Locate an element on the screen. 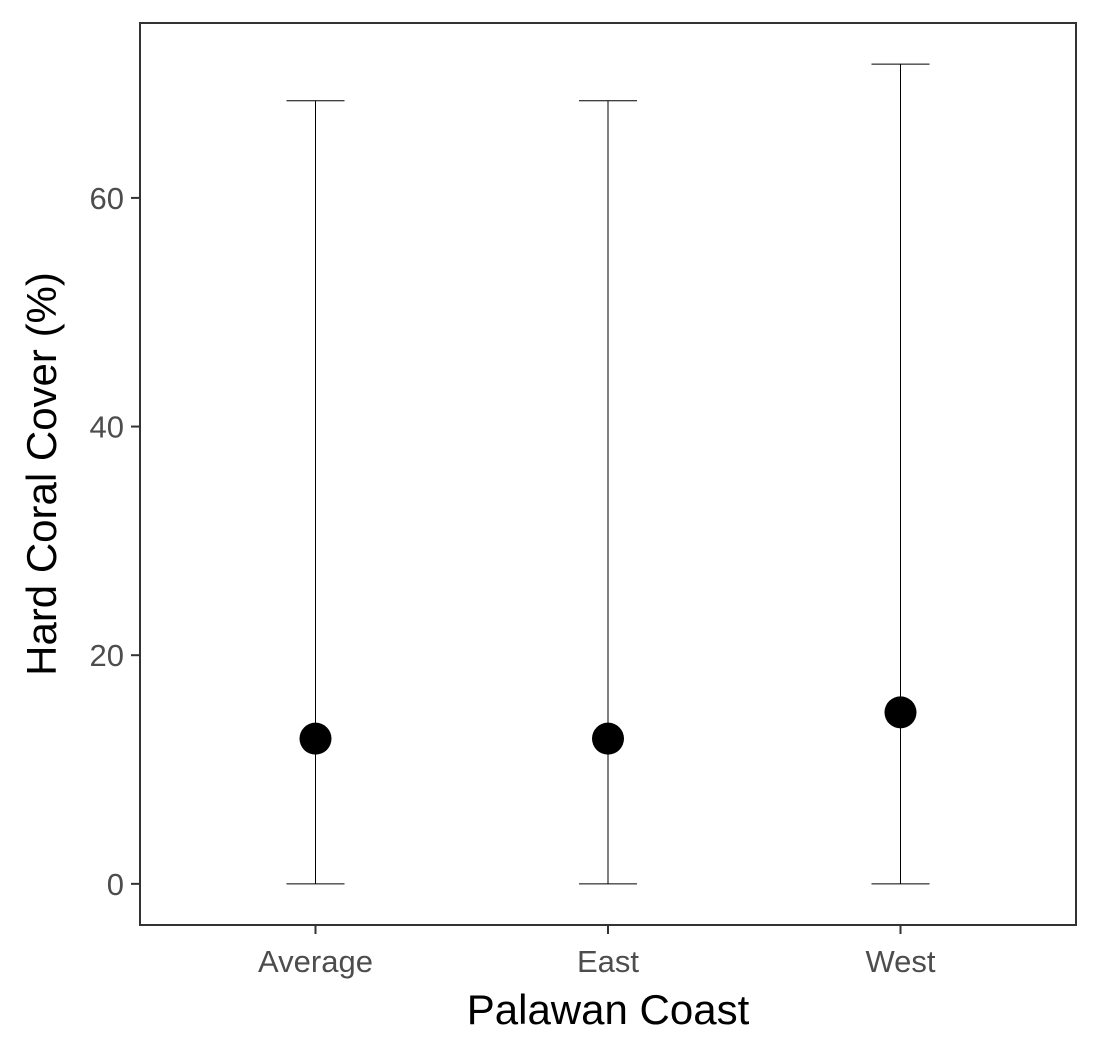 This screenshot has width=1100, height=1058. y-axis: 0 20 40 60 is located at coordinates (115, 541).